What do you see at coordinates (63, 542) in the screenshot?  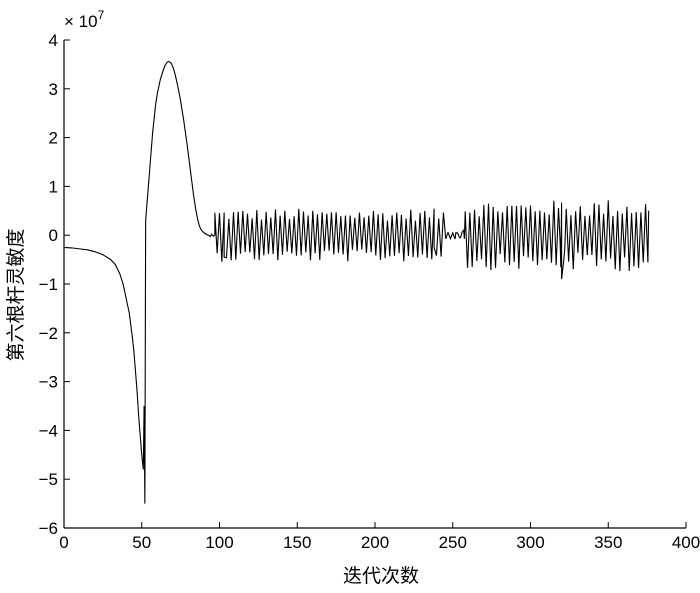 I see `x-tick-label: 0` at bounding box center [63, 542].